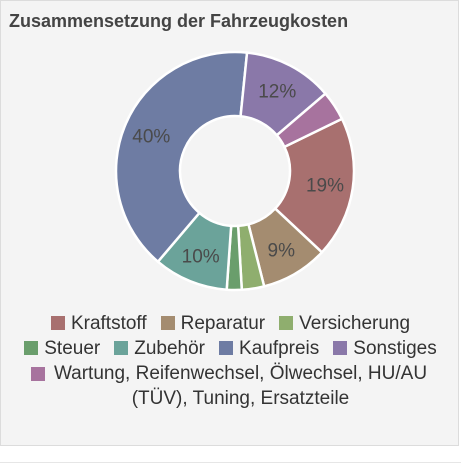 The height and width of the screenshot is (466, 461). I want to click on slice-wartung, so click(309, 120).